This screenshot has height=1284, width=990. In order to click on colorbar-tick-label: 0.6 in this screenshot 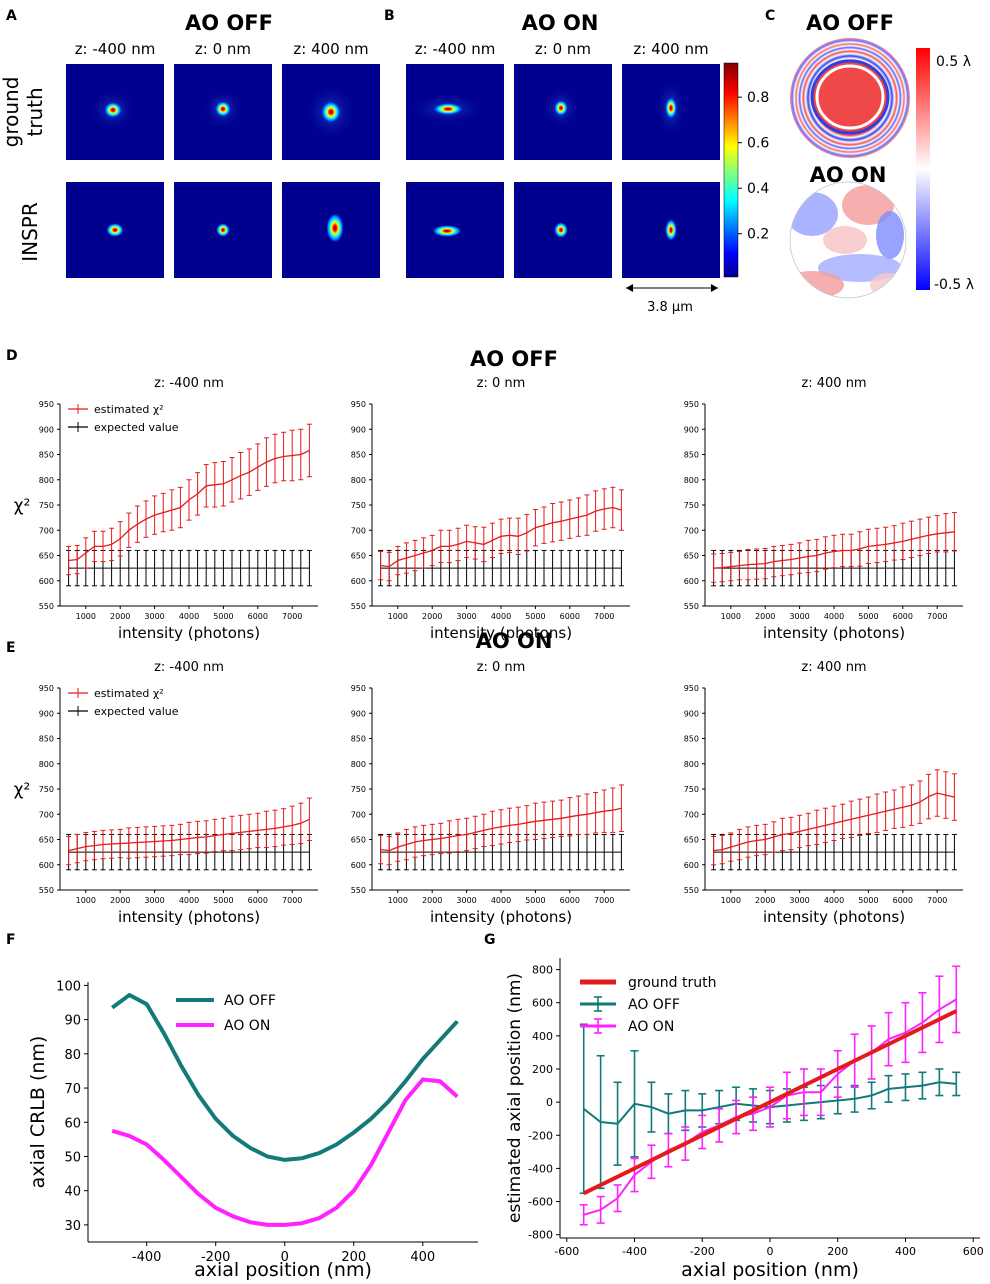, I will do `click(758, 144)`.